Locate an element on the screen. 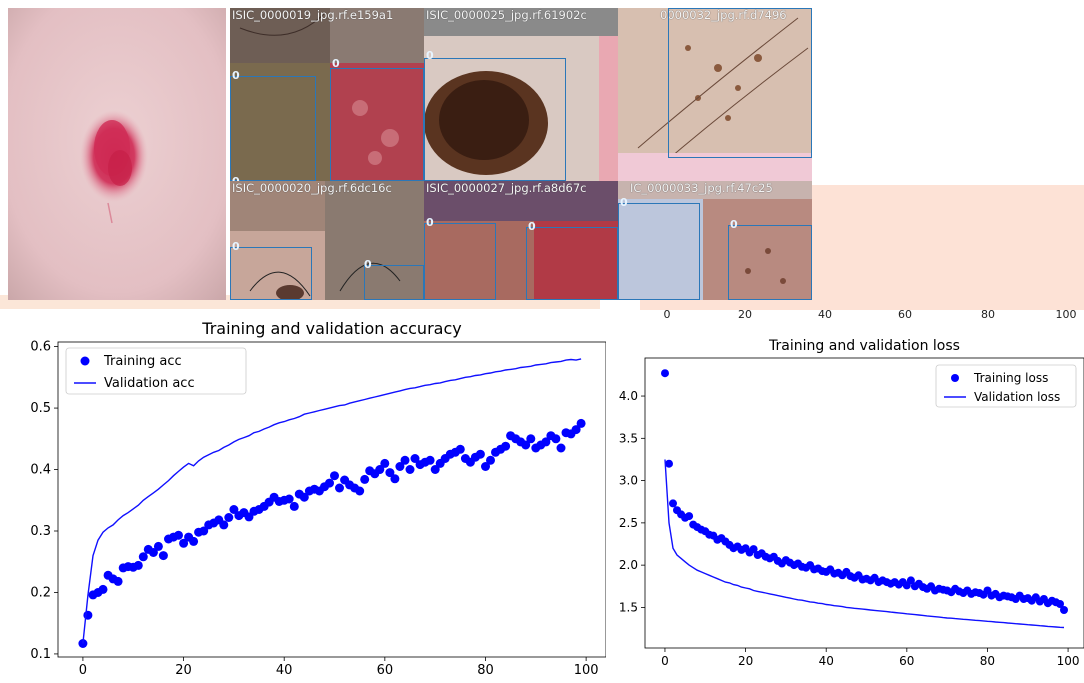  x-tick-label: 80 is located at coordinates (987, 661).